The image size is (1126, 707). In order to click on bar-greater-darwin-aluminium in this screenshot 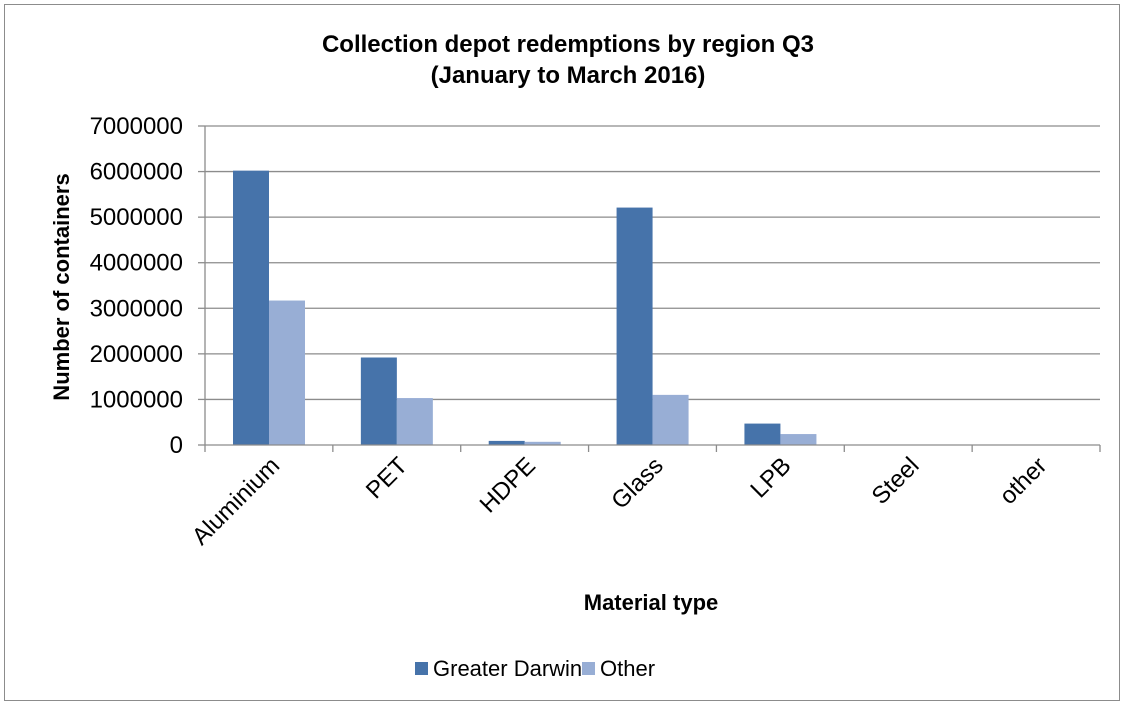, I will do `click(251, 307)`.